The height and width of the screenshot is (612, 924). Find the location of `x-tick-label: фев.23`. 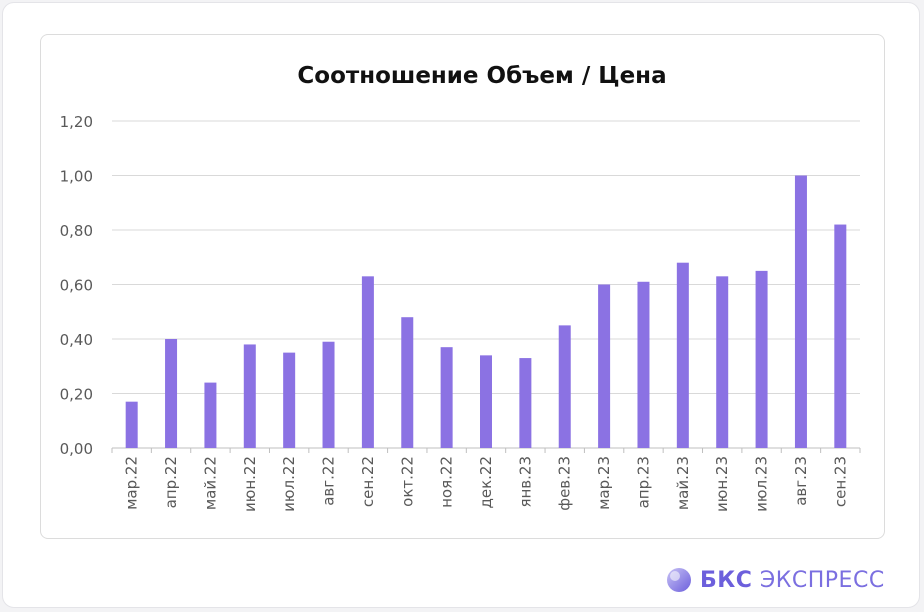

x-tick-label: фев.23 is located at coordinates (565, 483).